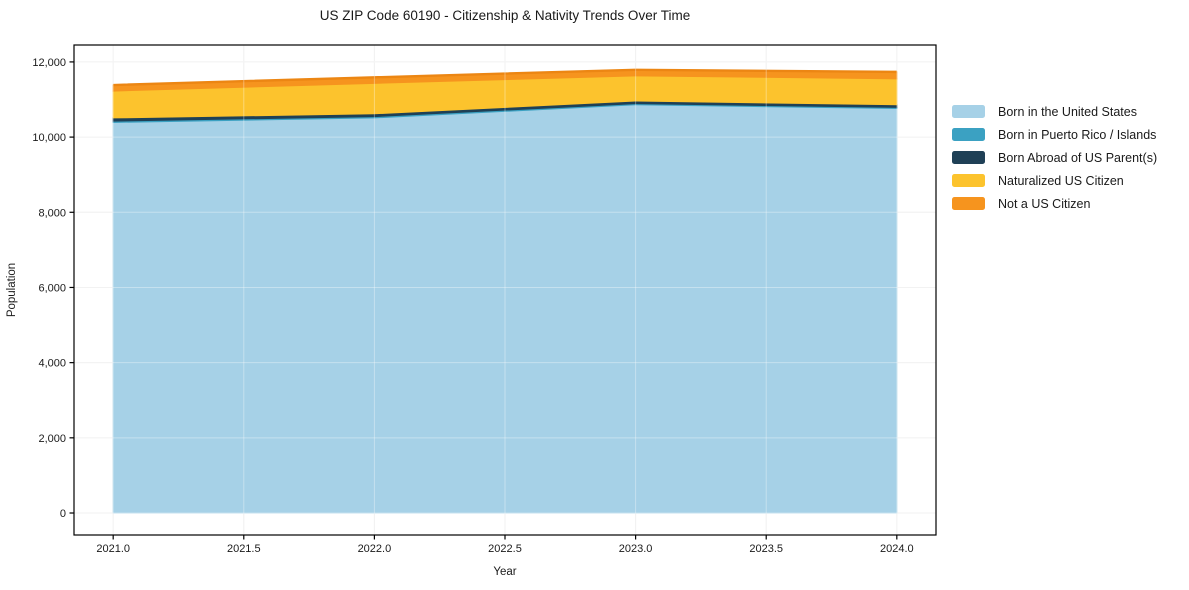 The width and height of the screenshot is (1189, 590). Describe the element at coordinates (52, 288) in the screenshot. I see `y-tick-label: 6,000` at that location.